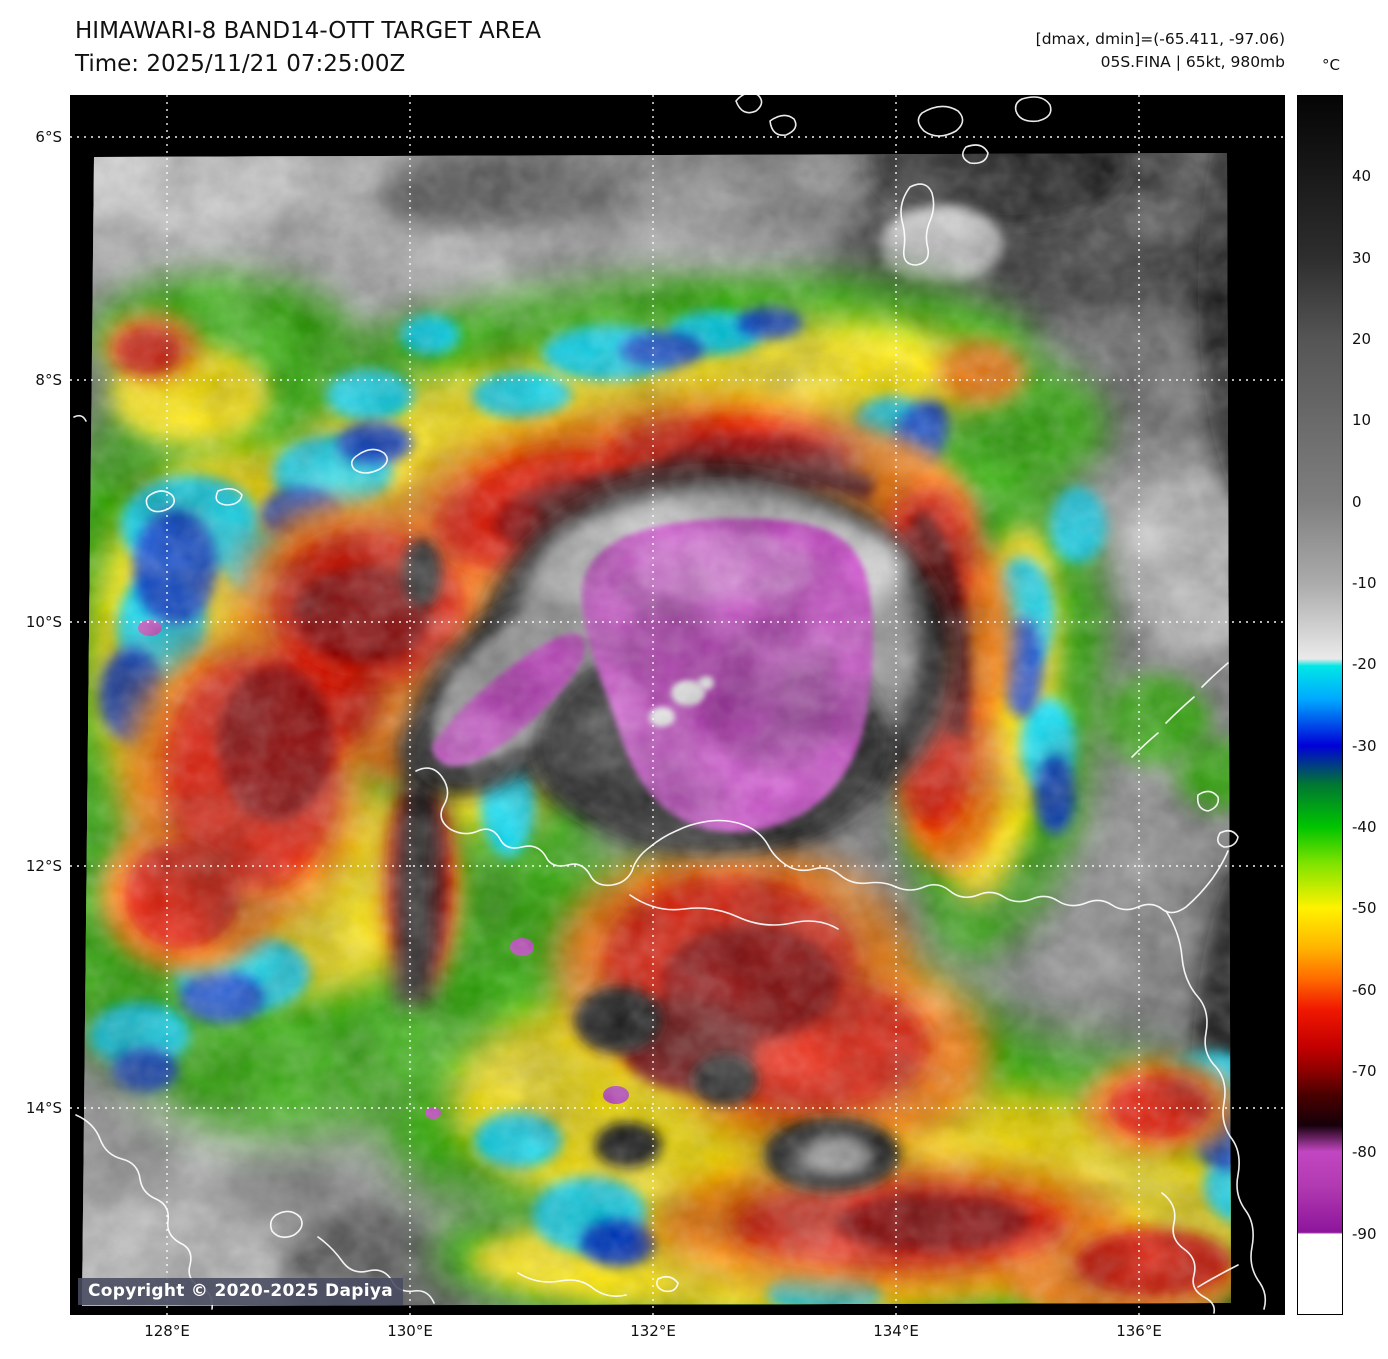 This screenshot has width=1388, height=1359. Describe the element at coordinates (1364, 746) in the screenshot. I see `colorbar-tick-label: -30` at that location.